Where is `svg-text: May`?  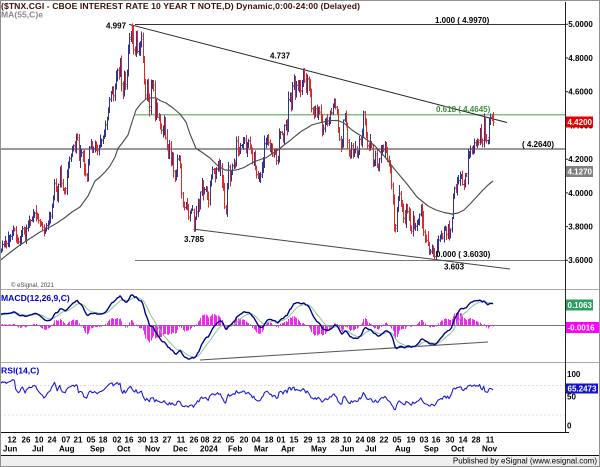 svg-text: May is located at coordinates (319, 449).